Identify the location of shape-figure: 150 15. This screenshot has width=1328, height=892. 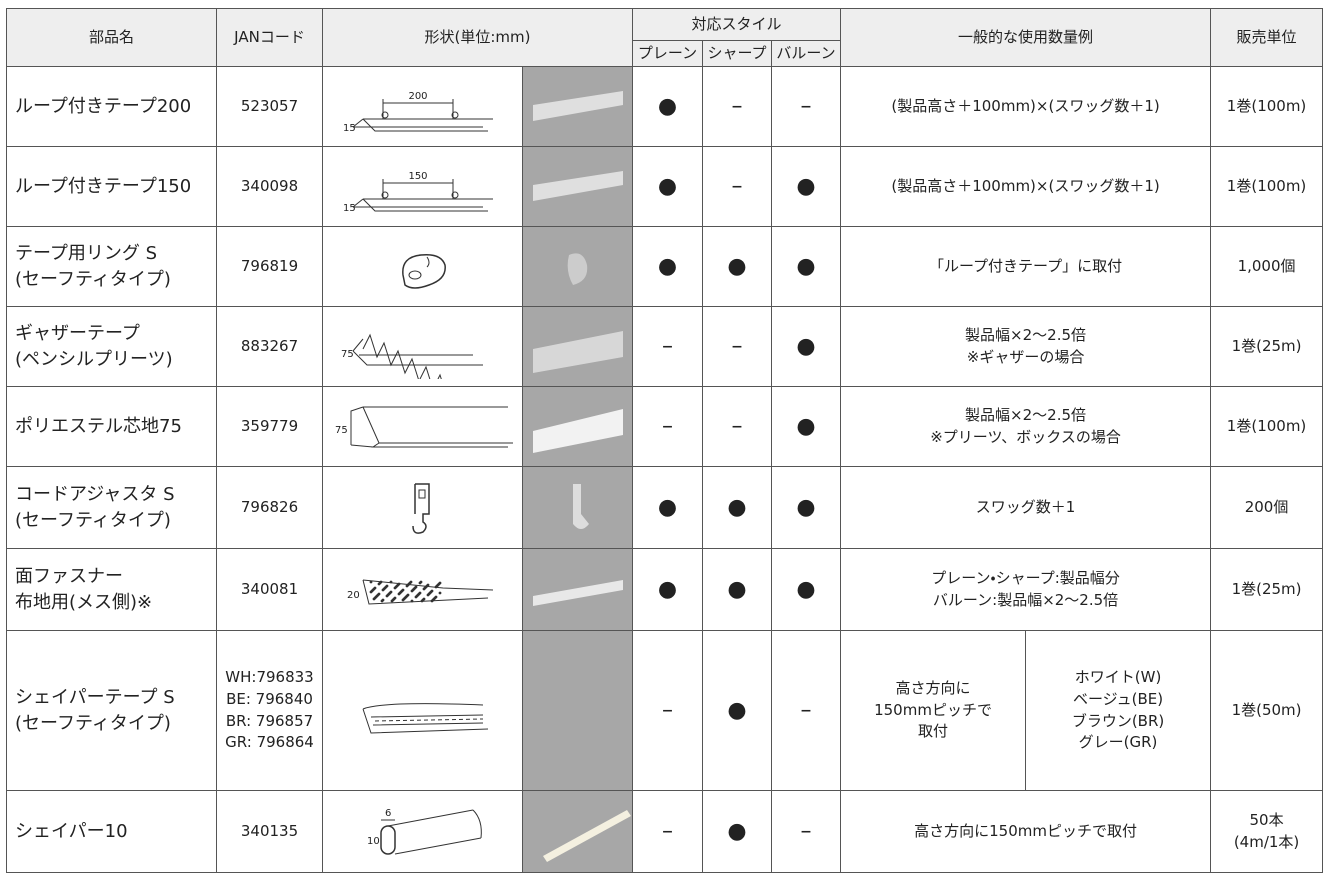
(418, 192).